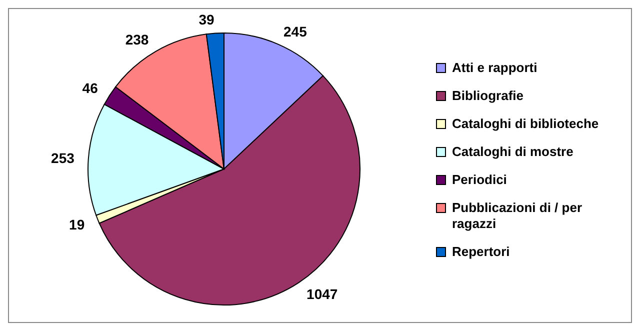  Describe the element at coordinates (322, 294) in the screenshot. I see `data-label: 1047` at that location.